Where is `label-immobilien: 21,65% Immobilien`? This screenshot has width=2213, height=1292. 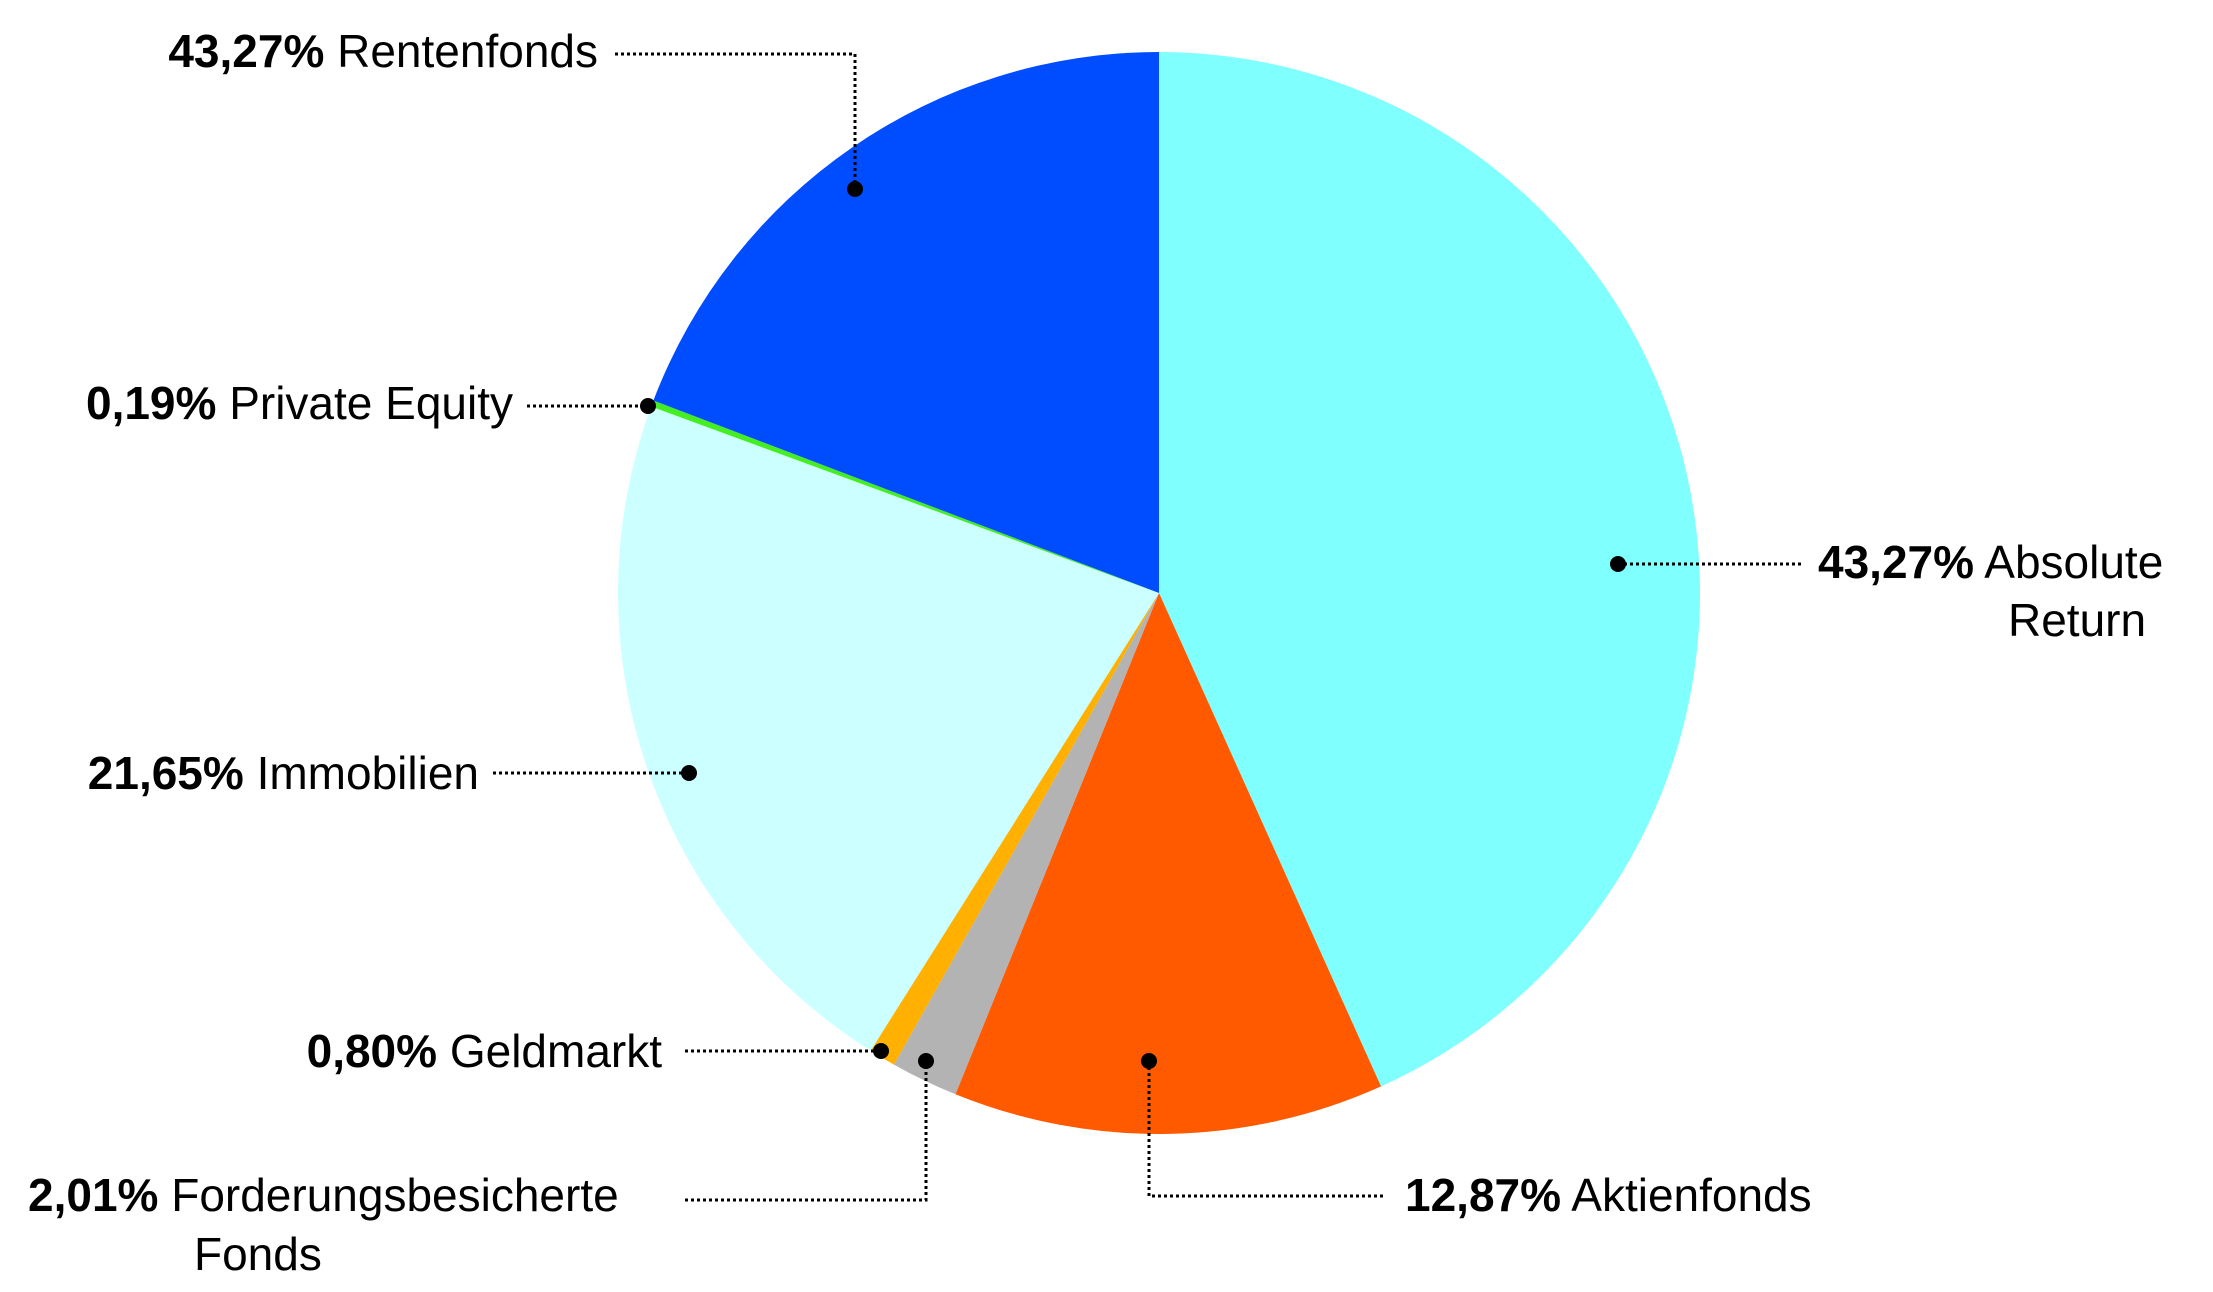 label-immobilien: 21,65% Immobilien is located at coordinates (283, 773).